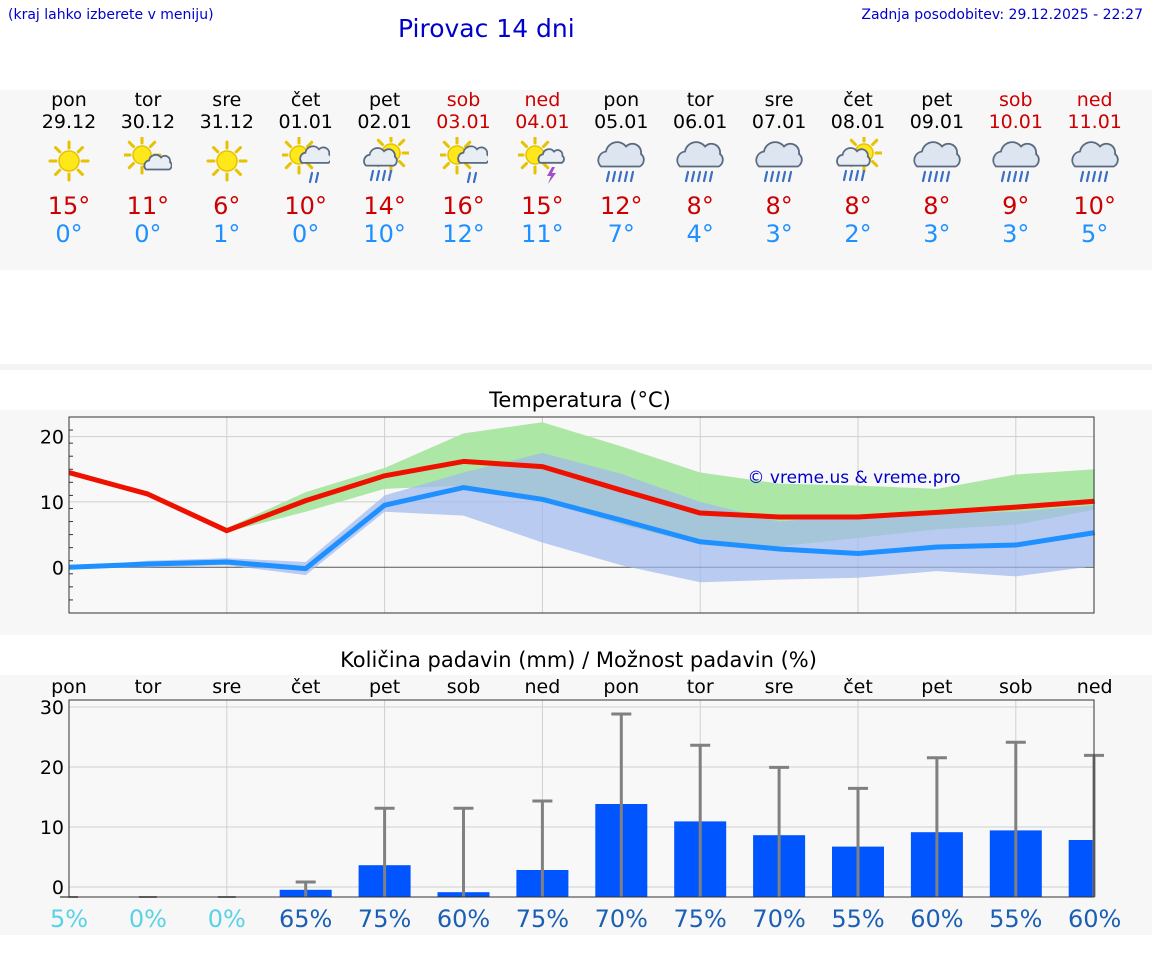 This screenshot has height=975, width=1152. I want to click on max-temp-line, so click(581, 496).